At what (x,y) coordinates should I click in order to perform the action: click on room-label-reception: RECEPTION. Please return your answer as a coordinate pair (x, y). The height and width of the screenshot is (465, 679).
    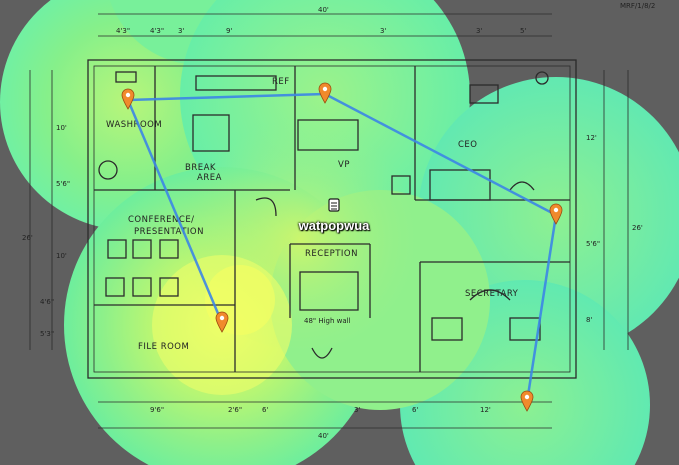
    Looking at the image, I should click on (331, 254).